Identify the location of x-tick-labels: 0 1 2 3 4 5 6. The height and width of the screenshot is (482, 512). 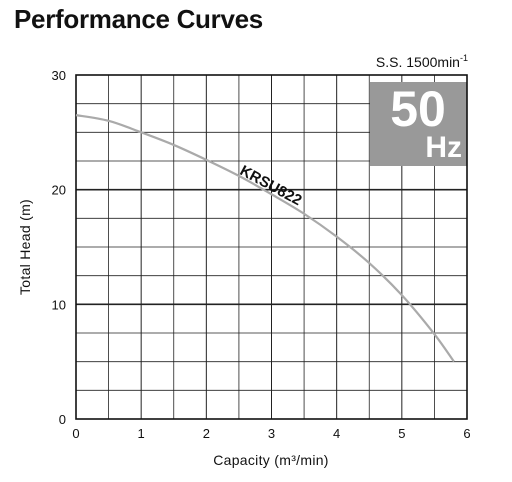
(271, 433).